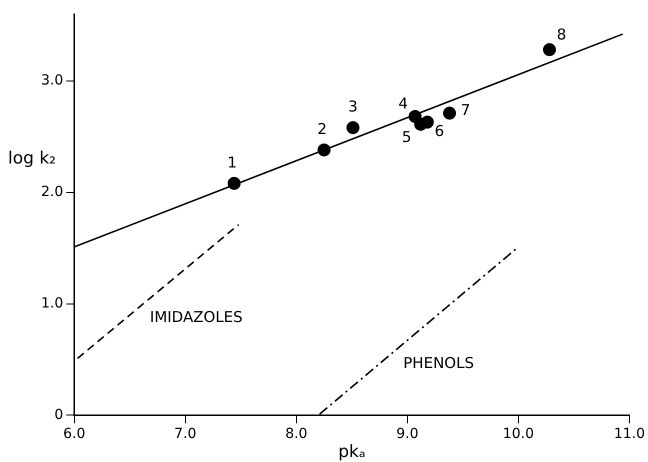 This screenshot has height=462, width=648. I want to click on series-label: IMIDAZOLES, so click(196, 317).